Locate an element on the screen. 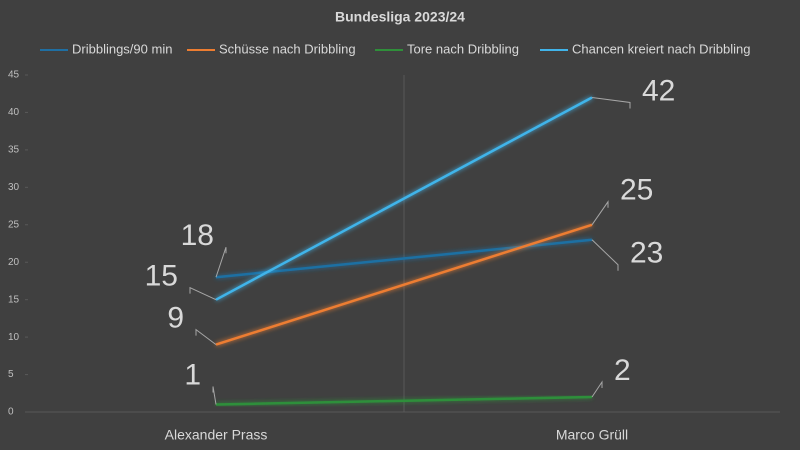 The image size is (800, 450). y-tick-label: 25 is located at coordinates (14, 224).